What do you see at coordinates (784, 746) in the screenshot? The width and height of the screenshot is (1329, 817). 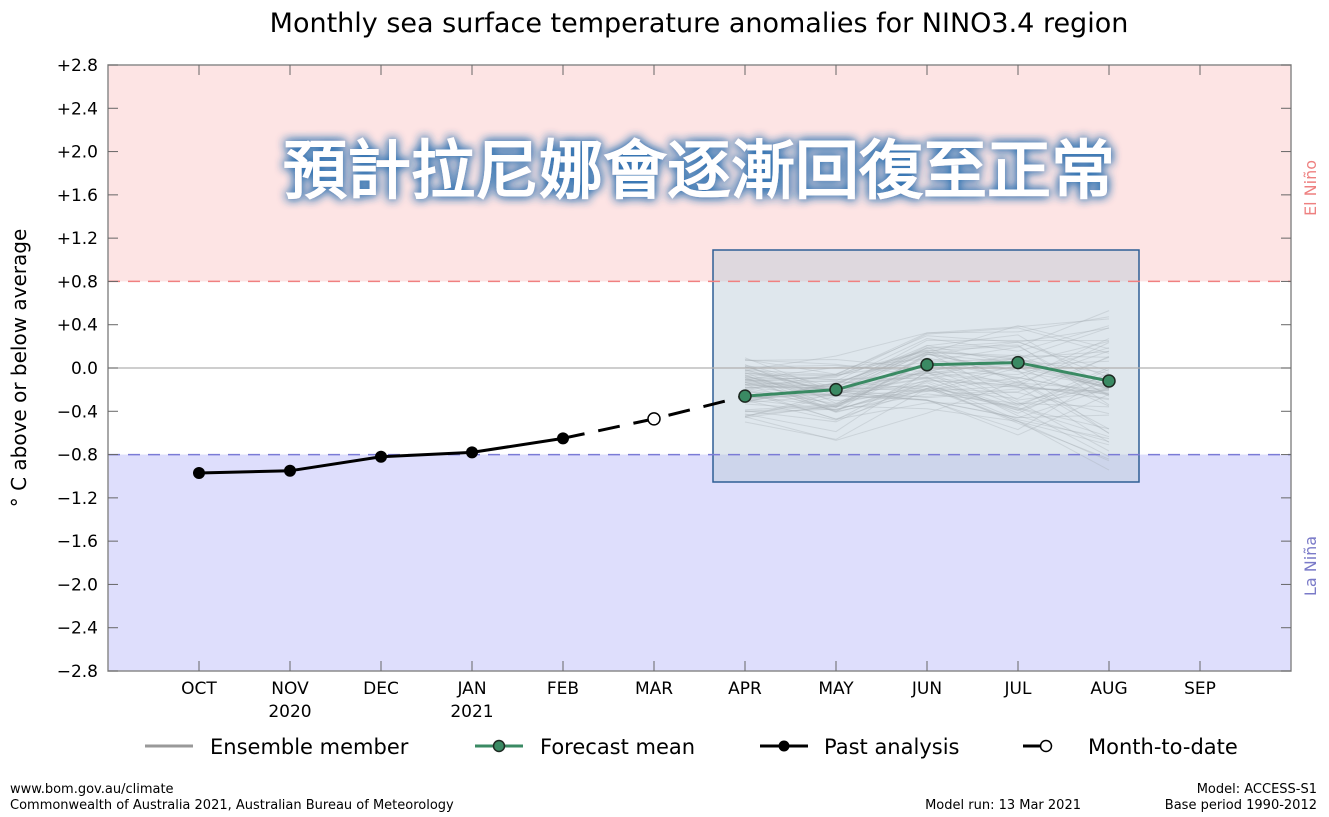 I see `legend-past-marker` at bounding box center [784, 746].